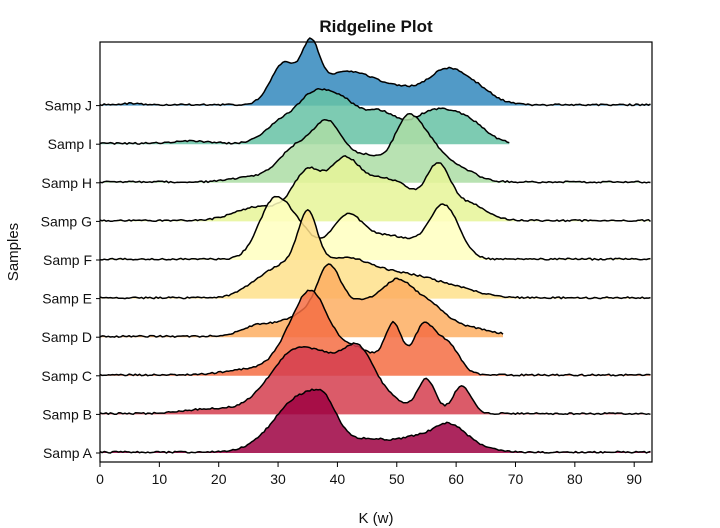 The height and width of the screenshot is (528, 720). What do you see at coordinates (67, 414) in the screenshot?
I see `y-tick-label: Samp B` at bounding box center [67, 414].